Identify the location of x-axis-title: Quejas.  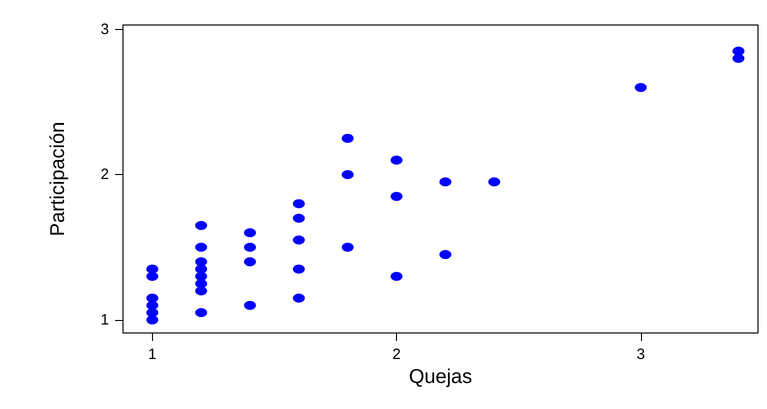
(440, 377).